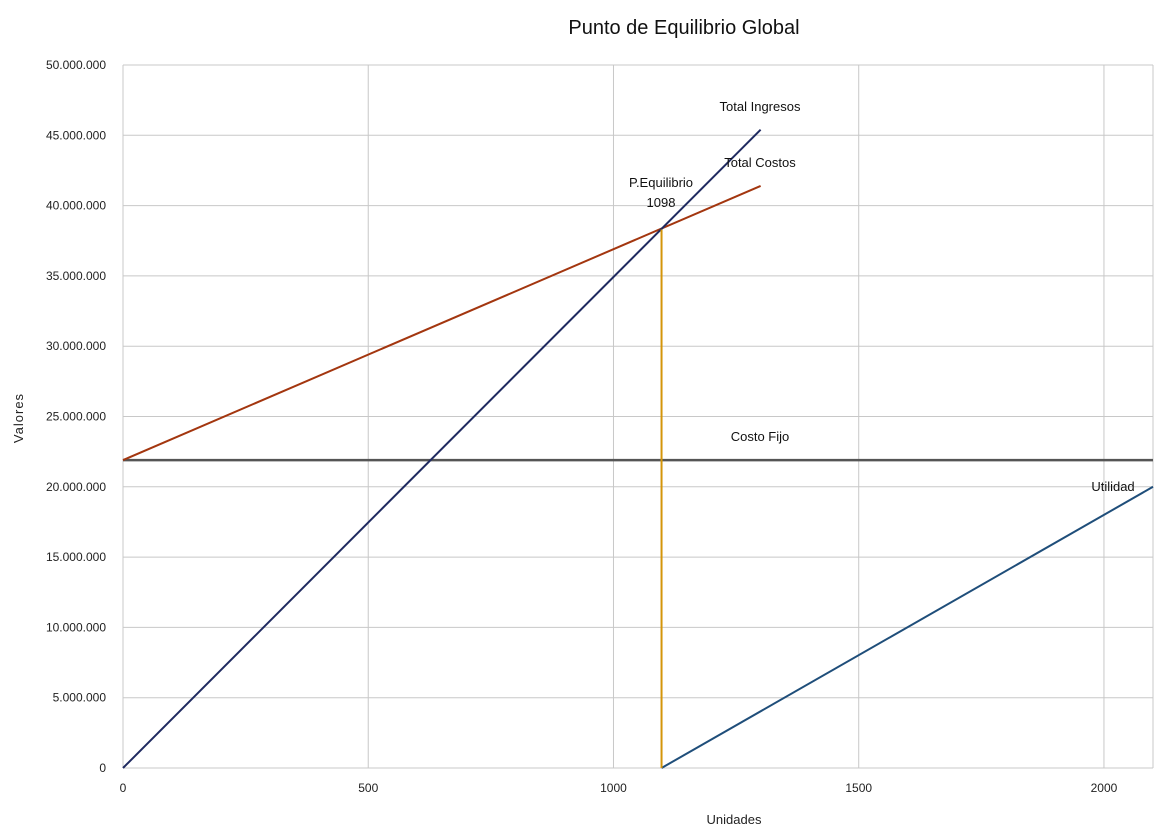 The height and width of the screenshot is (829, 1171). Describe the element at coordinates (18, 418) in the screenshot. I see `y-axis-title: Valores` at that location.